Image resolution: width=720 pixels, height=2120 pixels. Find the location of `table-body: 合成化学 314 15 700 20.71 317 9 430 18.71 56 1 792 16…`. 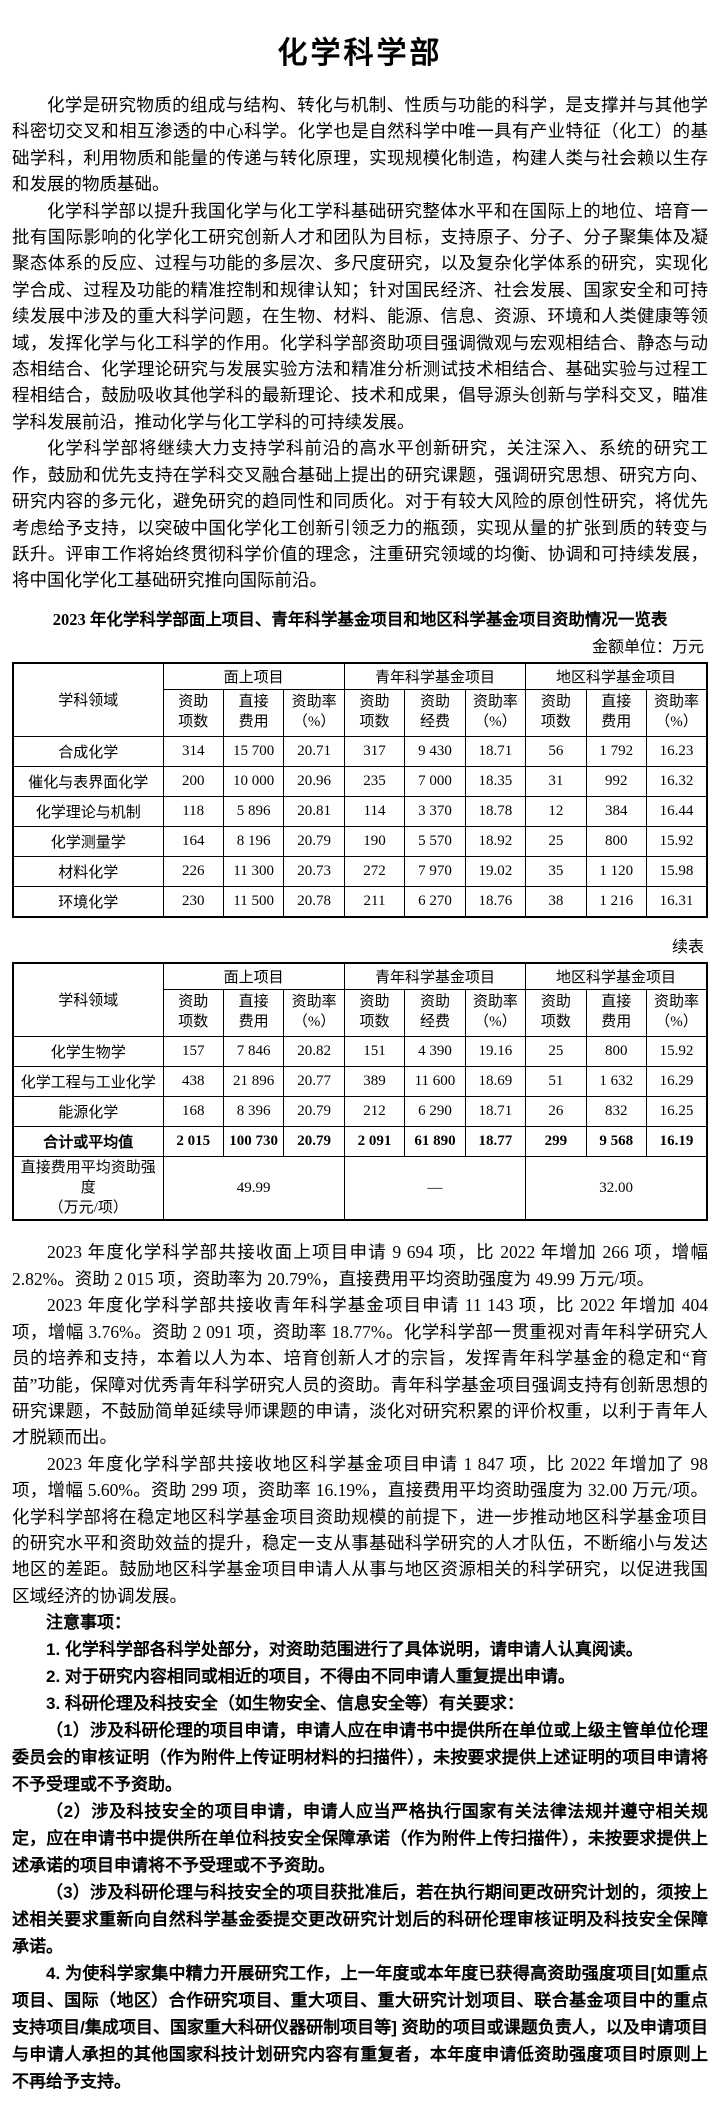

table-body: 合成化学 314 15 700 20.71 317 9 430 18.71 56 1 792 16… is located at coordinates (360, 826).